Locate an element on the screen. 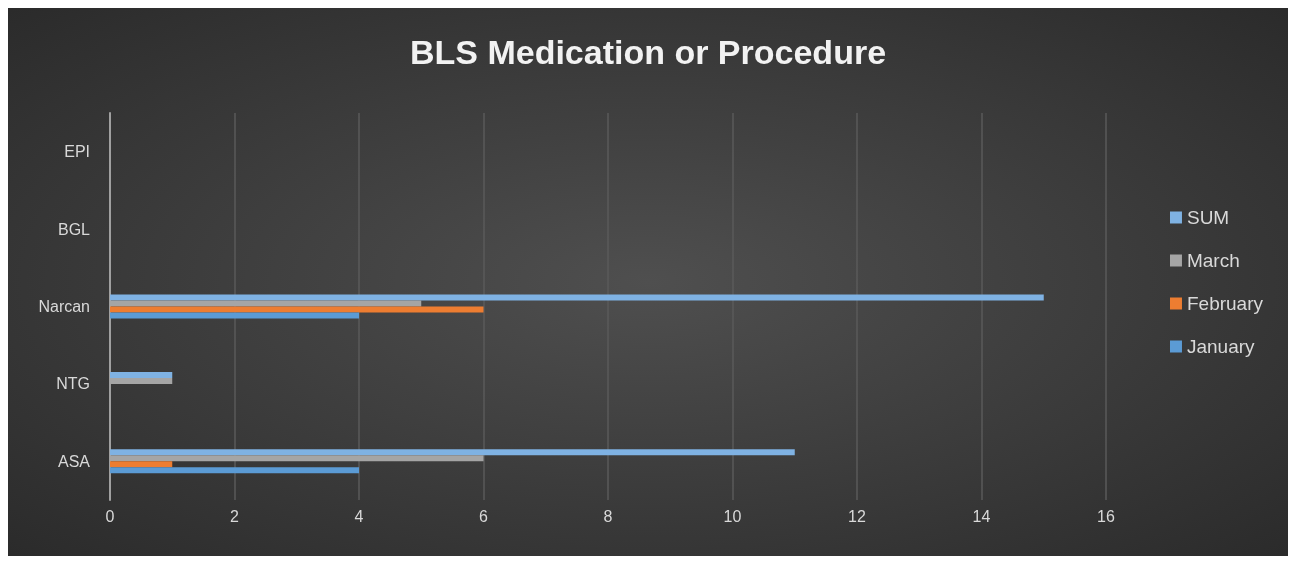  x-tick-label: 10 is located at coordinates (732, 516).